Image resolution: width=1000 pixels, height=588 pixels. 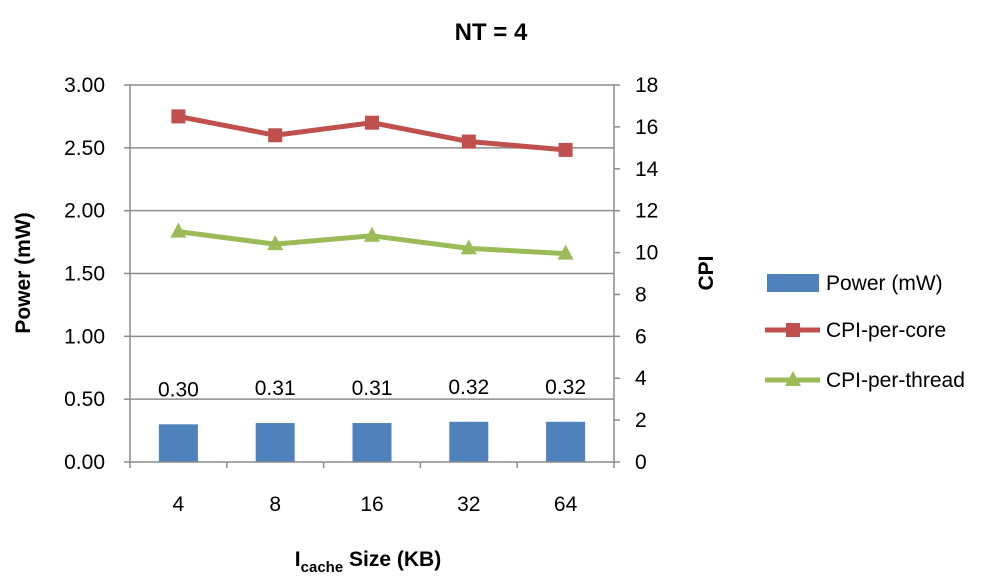 What do you see at coordinates (84, 85) in the screenshot?
I see `y-tick-label: 3.00` at bounding box center [84, 85].